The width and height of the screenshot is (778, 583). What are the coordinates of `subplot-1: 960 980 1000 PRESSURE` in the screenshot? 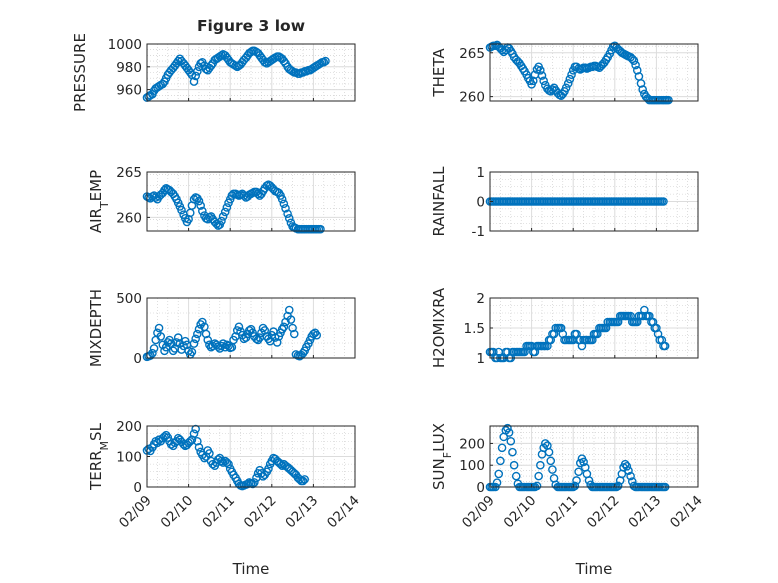 It's located at (213, 72).